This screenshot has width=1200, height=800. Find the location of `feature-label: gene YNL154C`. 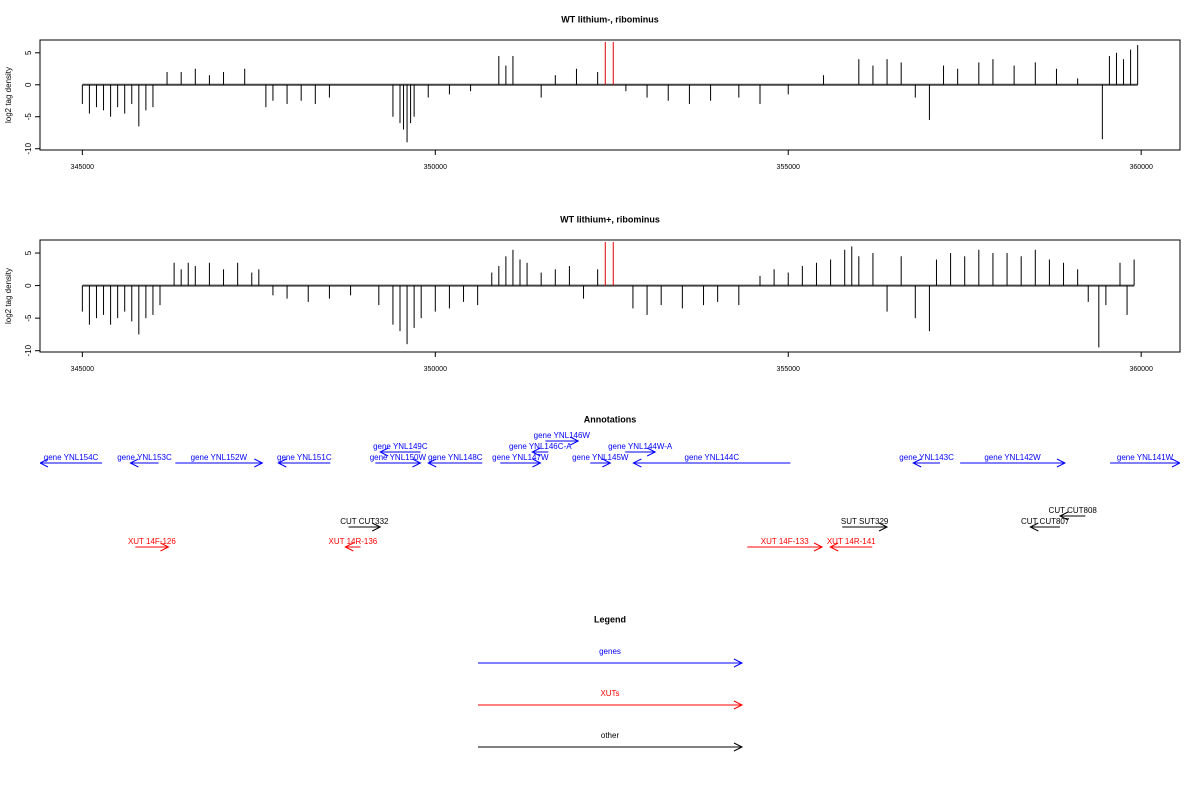

feature-label: gene YNL154C is located at coordinates (71, 457).